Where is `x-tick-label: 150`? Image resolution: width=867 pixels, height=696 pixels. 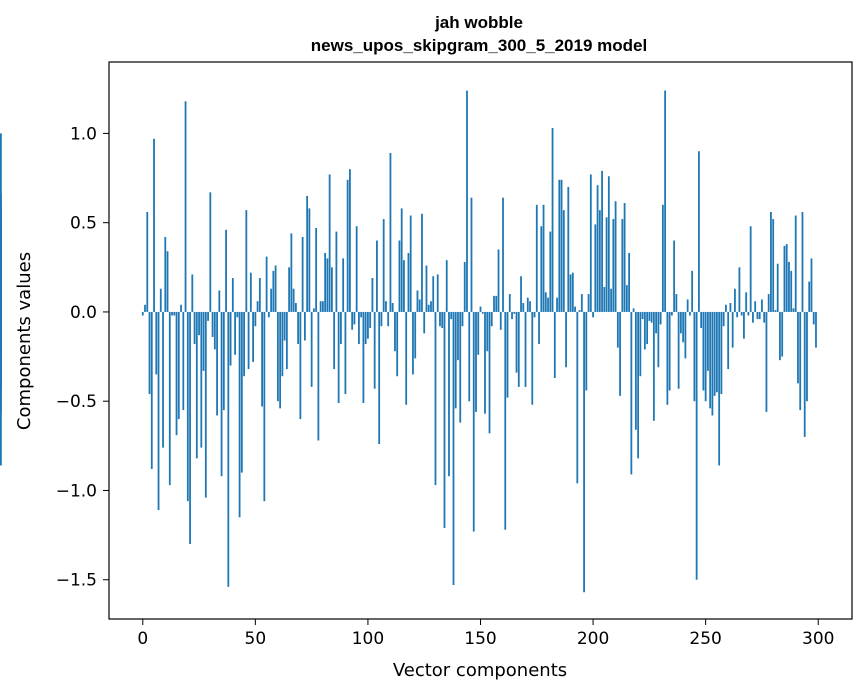
x-tick-label: 150 is located at coordinates (480, 639).